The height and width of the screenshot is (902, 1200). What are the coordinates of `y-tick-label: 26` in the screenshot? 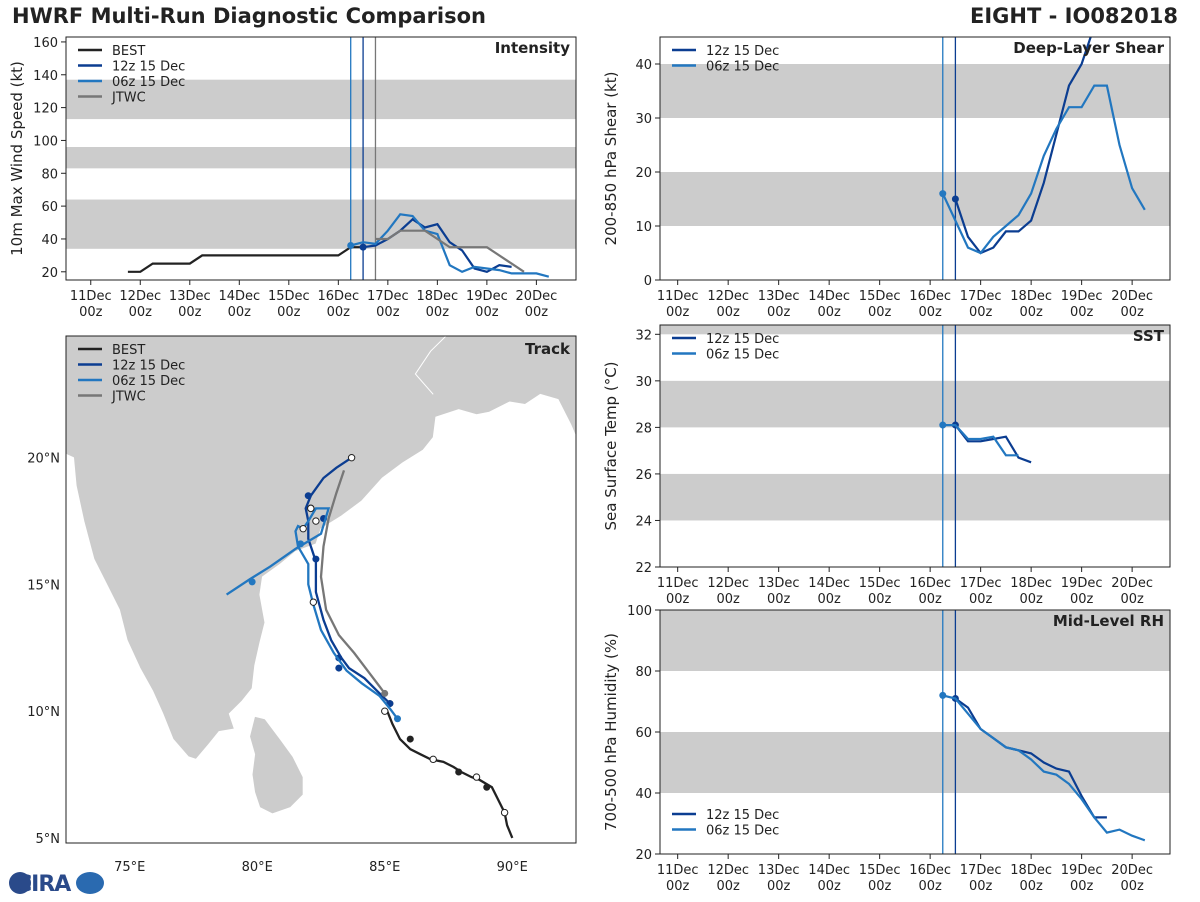 It's located at (643, 475).